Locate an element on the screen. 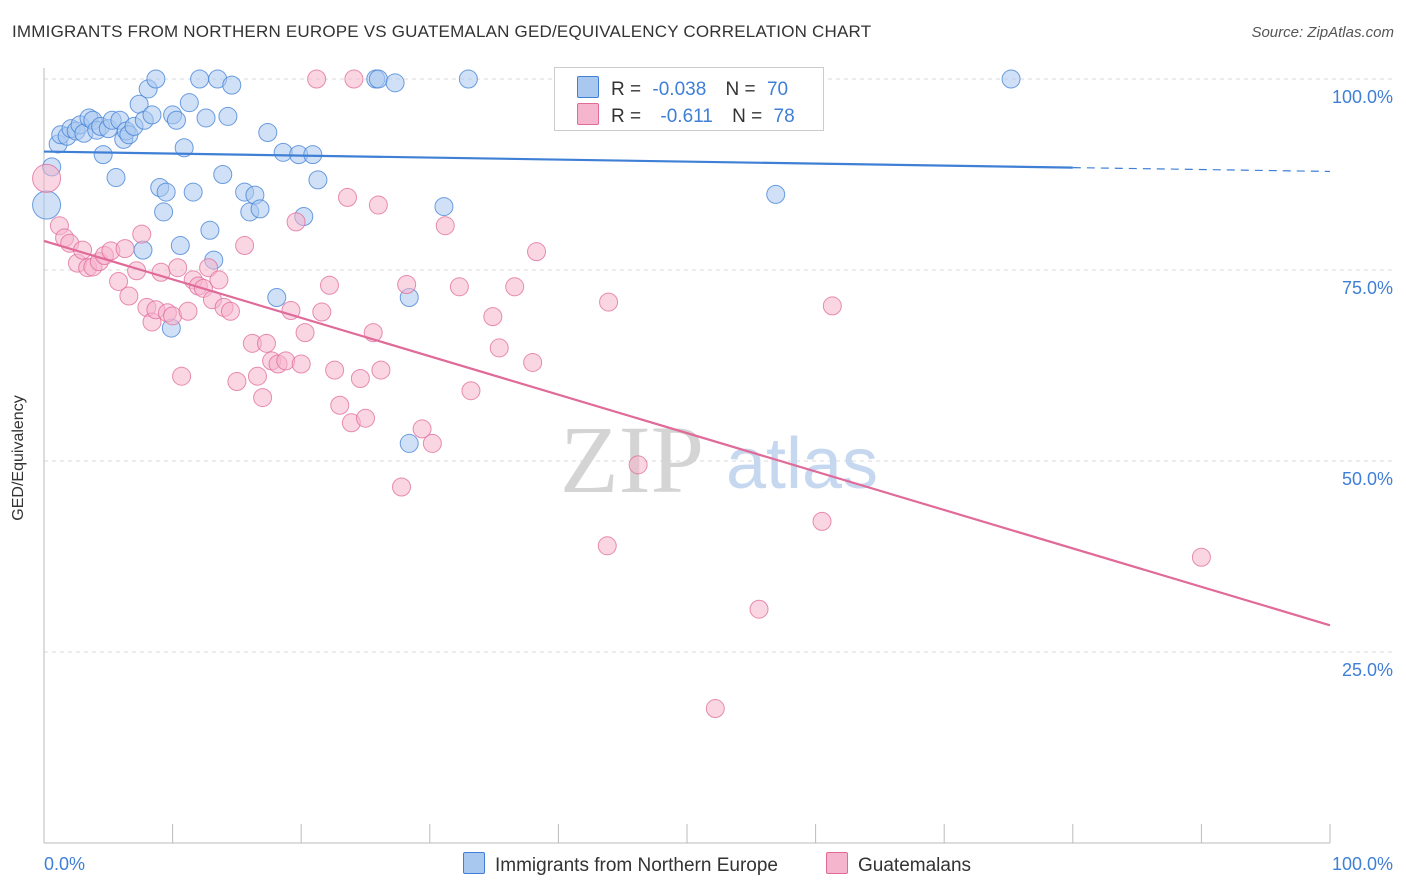  watermark: ZIP atlas is located at coordinates (719, 459).